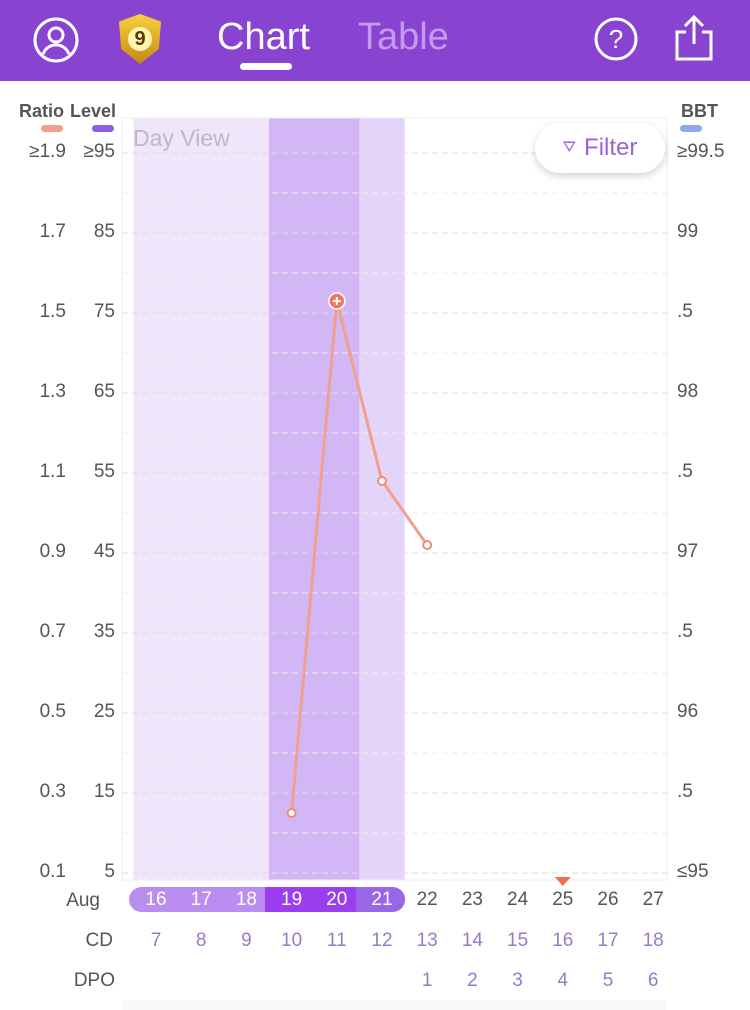  Describe the element at coordinates (518, 940) in the screenshot. I see `cd-cell: 15` at that location.